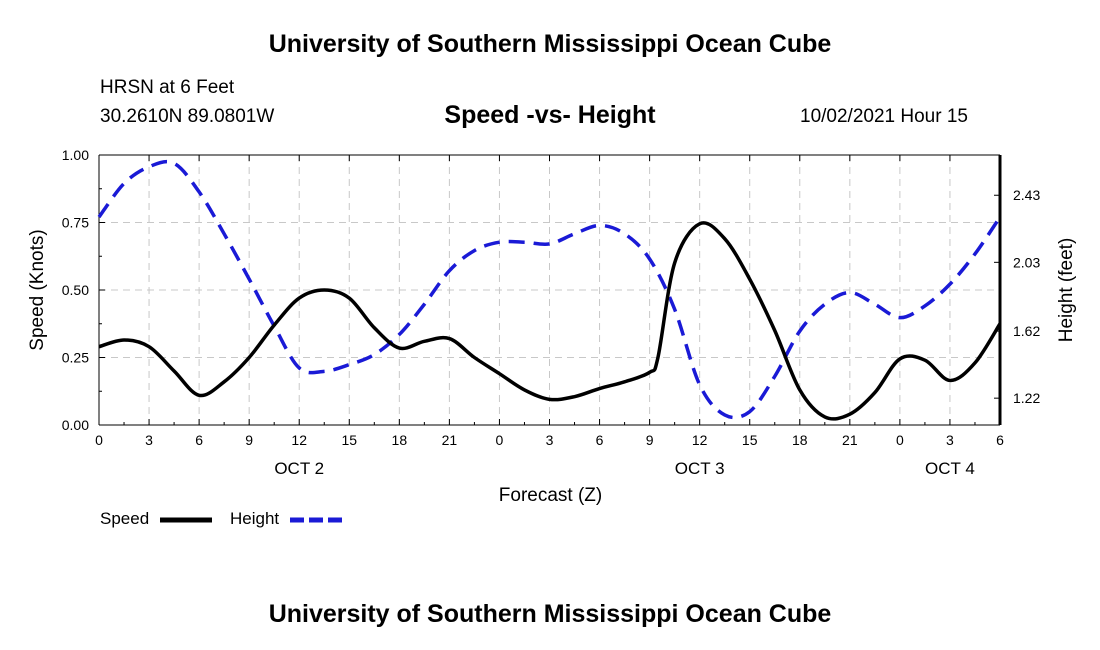 The image size is (1100, 650). I want to click on station-name: HRSN at 6 Feet, so click(167, 87).